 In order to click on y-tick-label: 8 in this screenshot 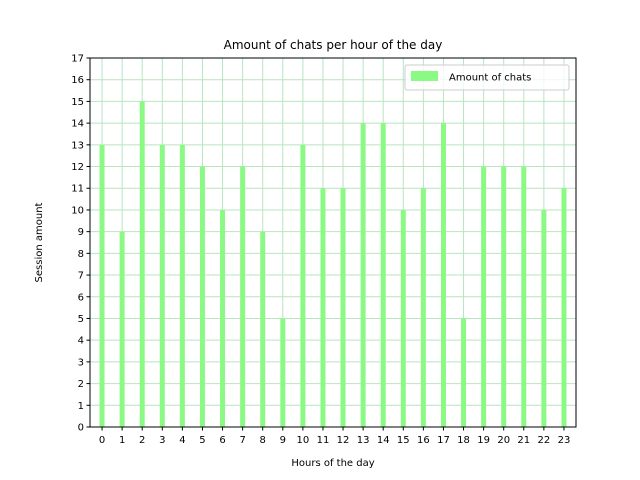, I will do `click(81, 254)`.